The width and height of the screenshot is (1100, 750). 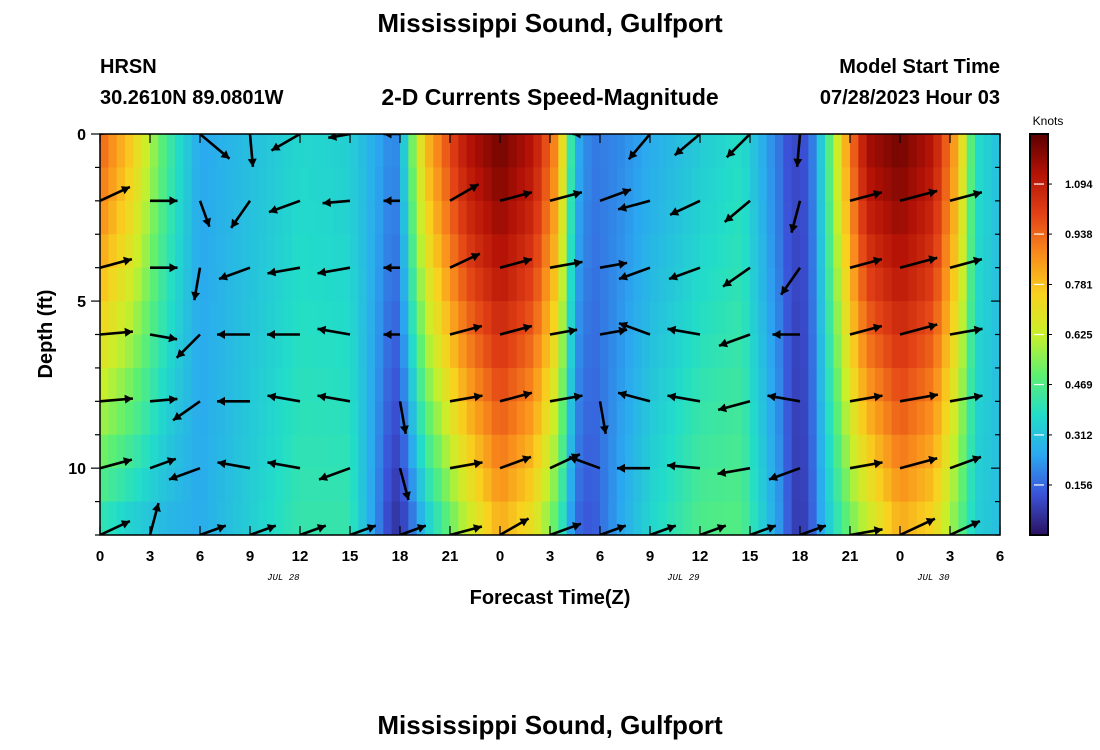 I want to click on colorbar-tick-label: 0.781, so click(x=1079, y=285).